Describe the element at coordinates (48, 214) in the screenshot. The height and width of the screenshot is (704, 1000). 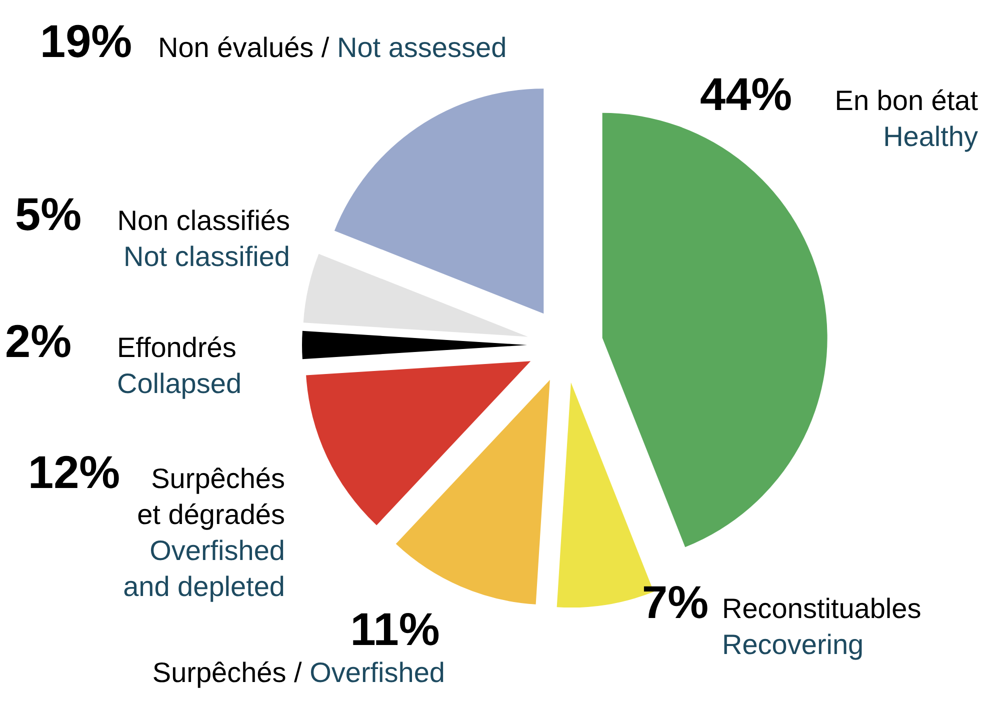
I see `data-label: 5%` at that location.